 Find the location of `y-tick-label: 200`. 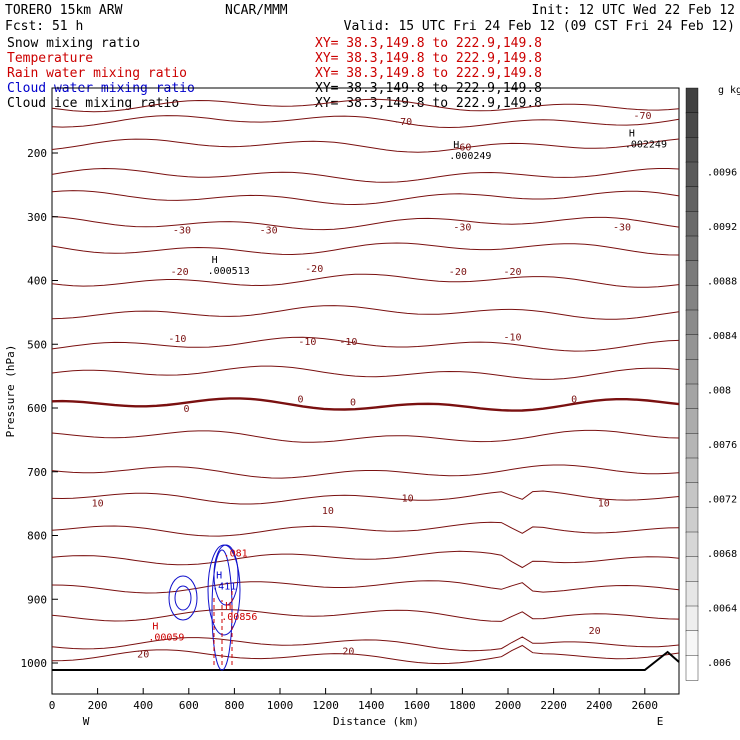

y-tick-label: 200 is located at coordinates (37, 153).